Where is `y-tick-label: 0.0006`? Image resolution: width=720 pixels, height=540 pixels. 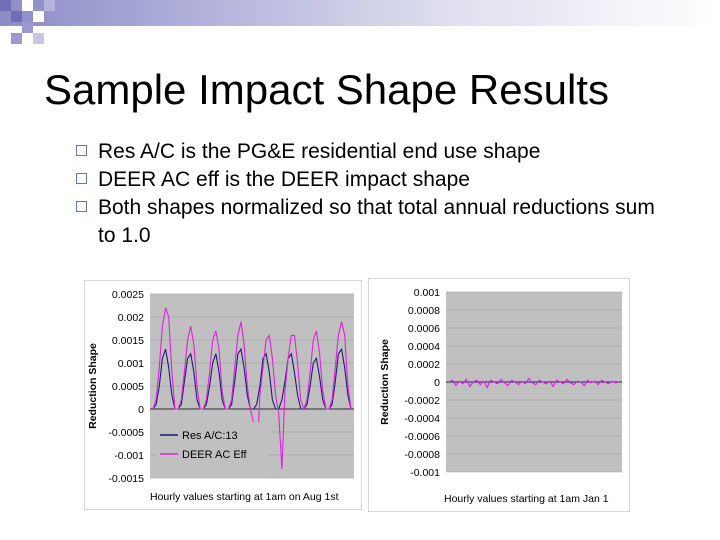
y-tick-label: 0.0006 is located at coordinates (424, 329).